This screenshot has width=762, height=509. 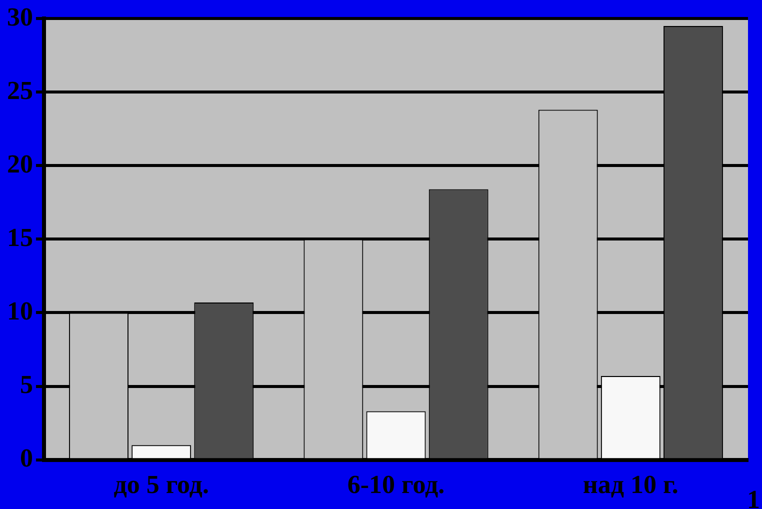 I want to click on text: 1, so click(x=753, y=497).